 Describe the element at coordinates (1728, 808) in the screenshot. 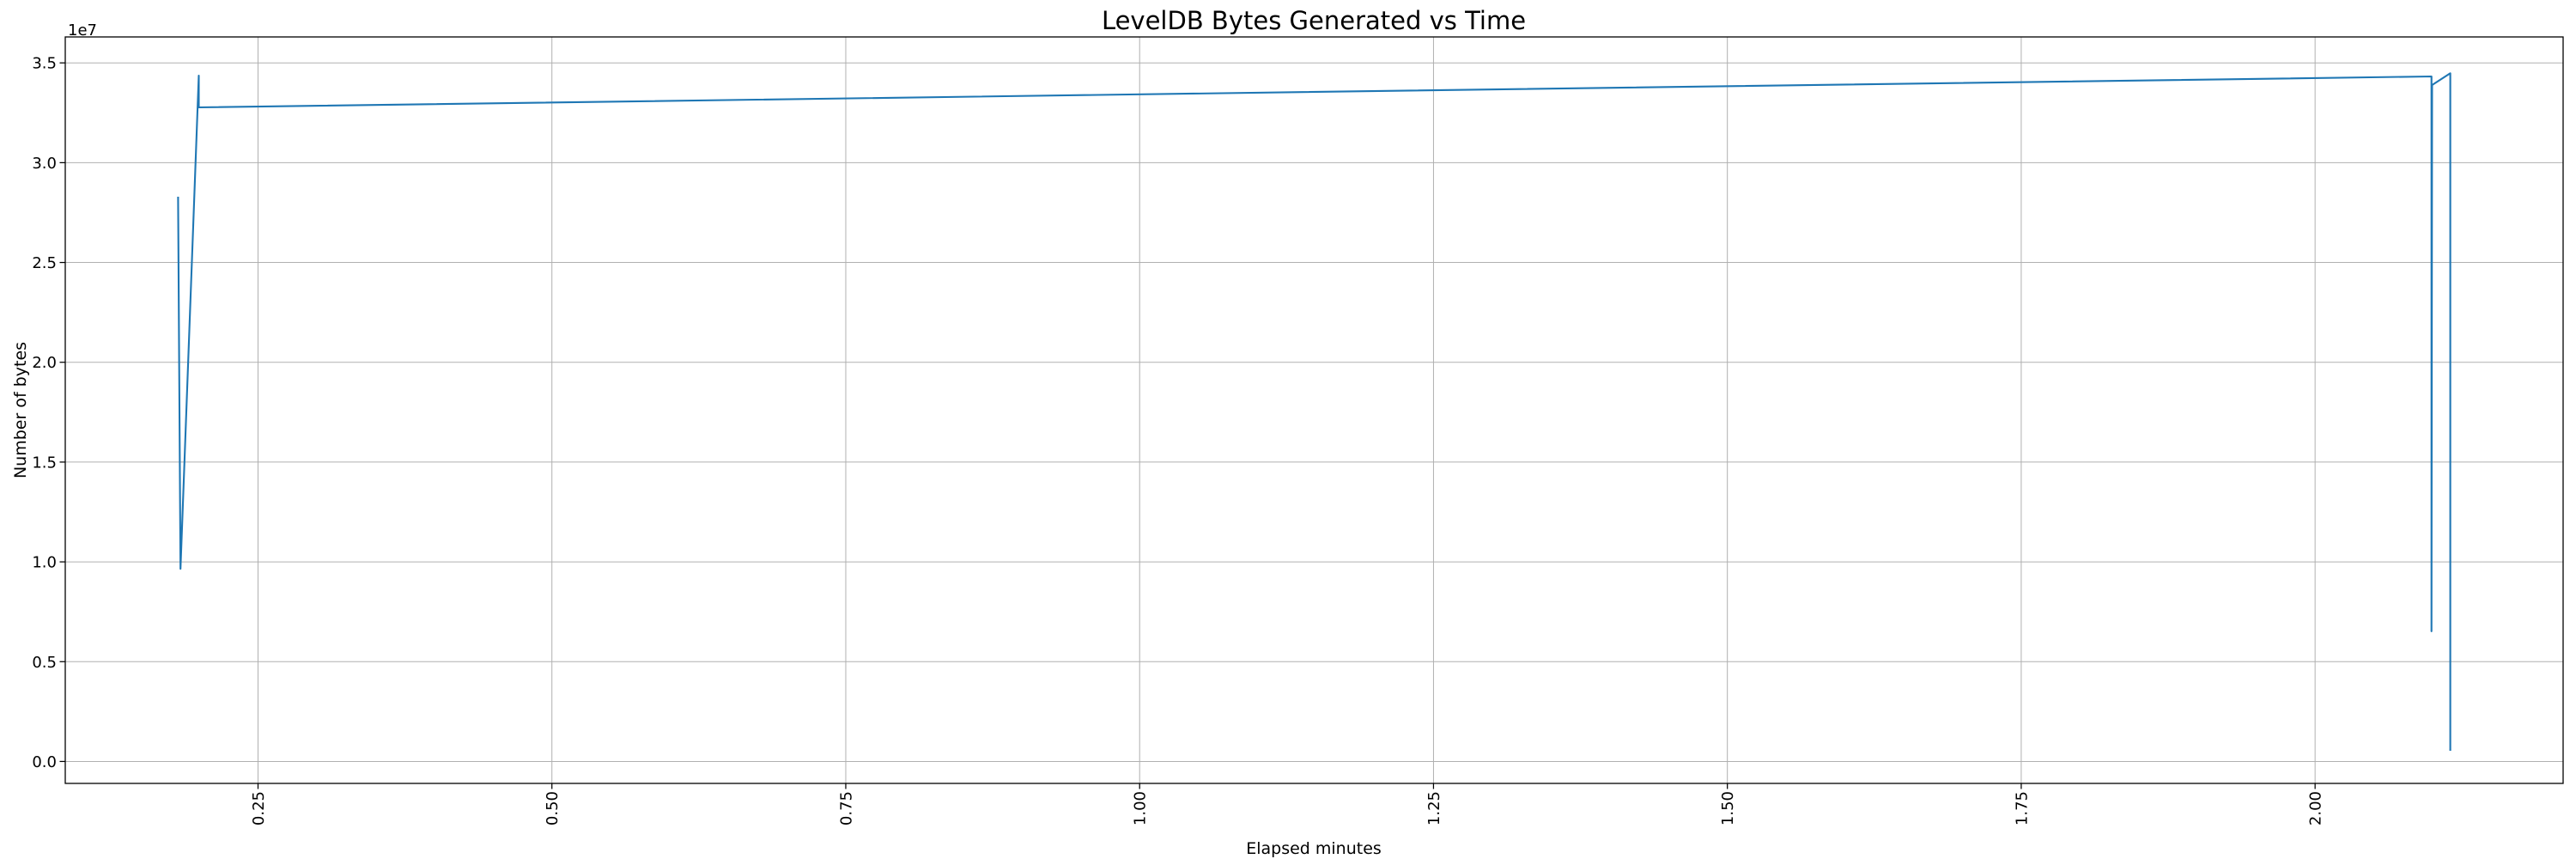

I see `x-tick-label: 1.50` at that location.